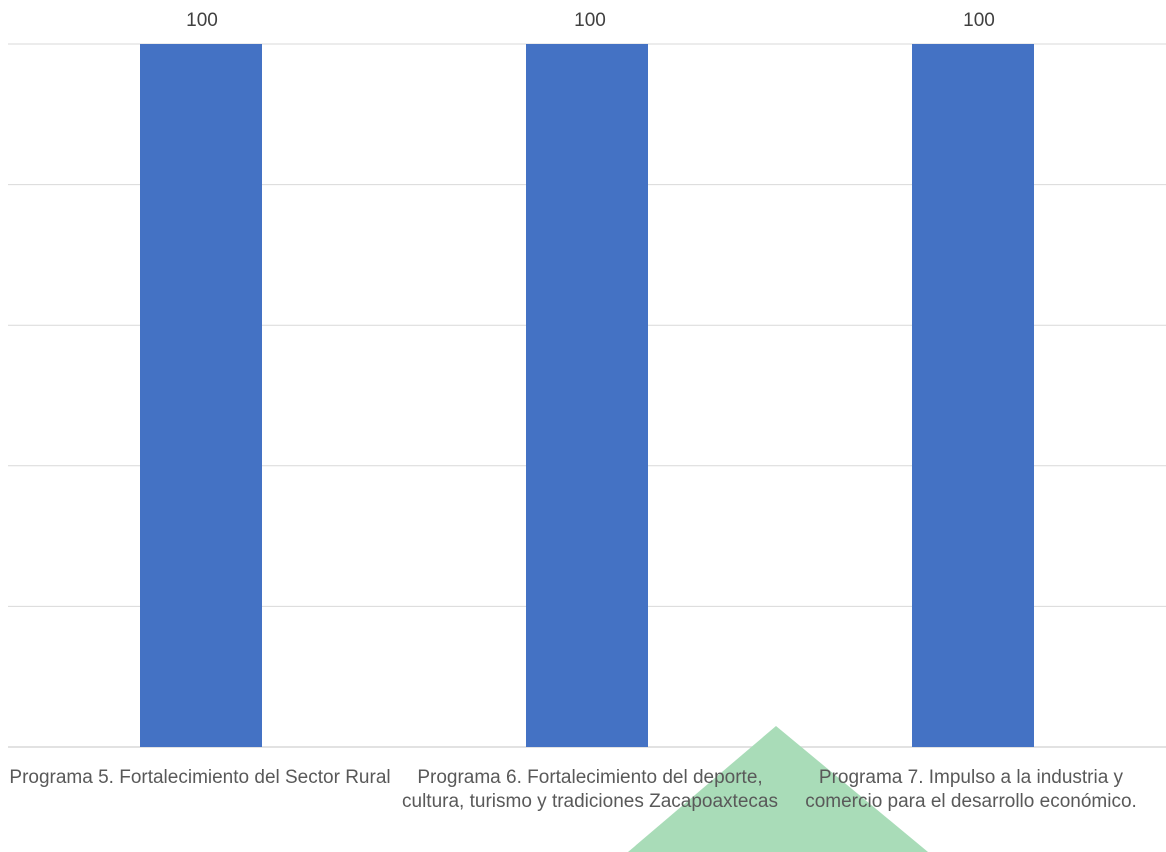  I want to click on data-label-2: 100, so click(590, 20).